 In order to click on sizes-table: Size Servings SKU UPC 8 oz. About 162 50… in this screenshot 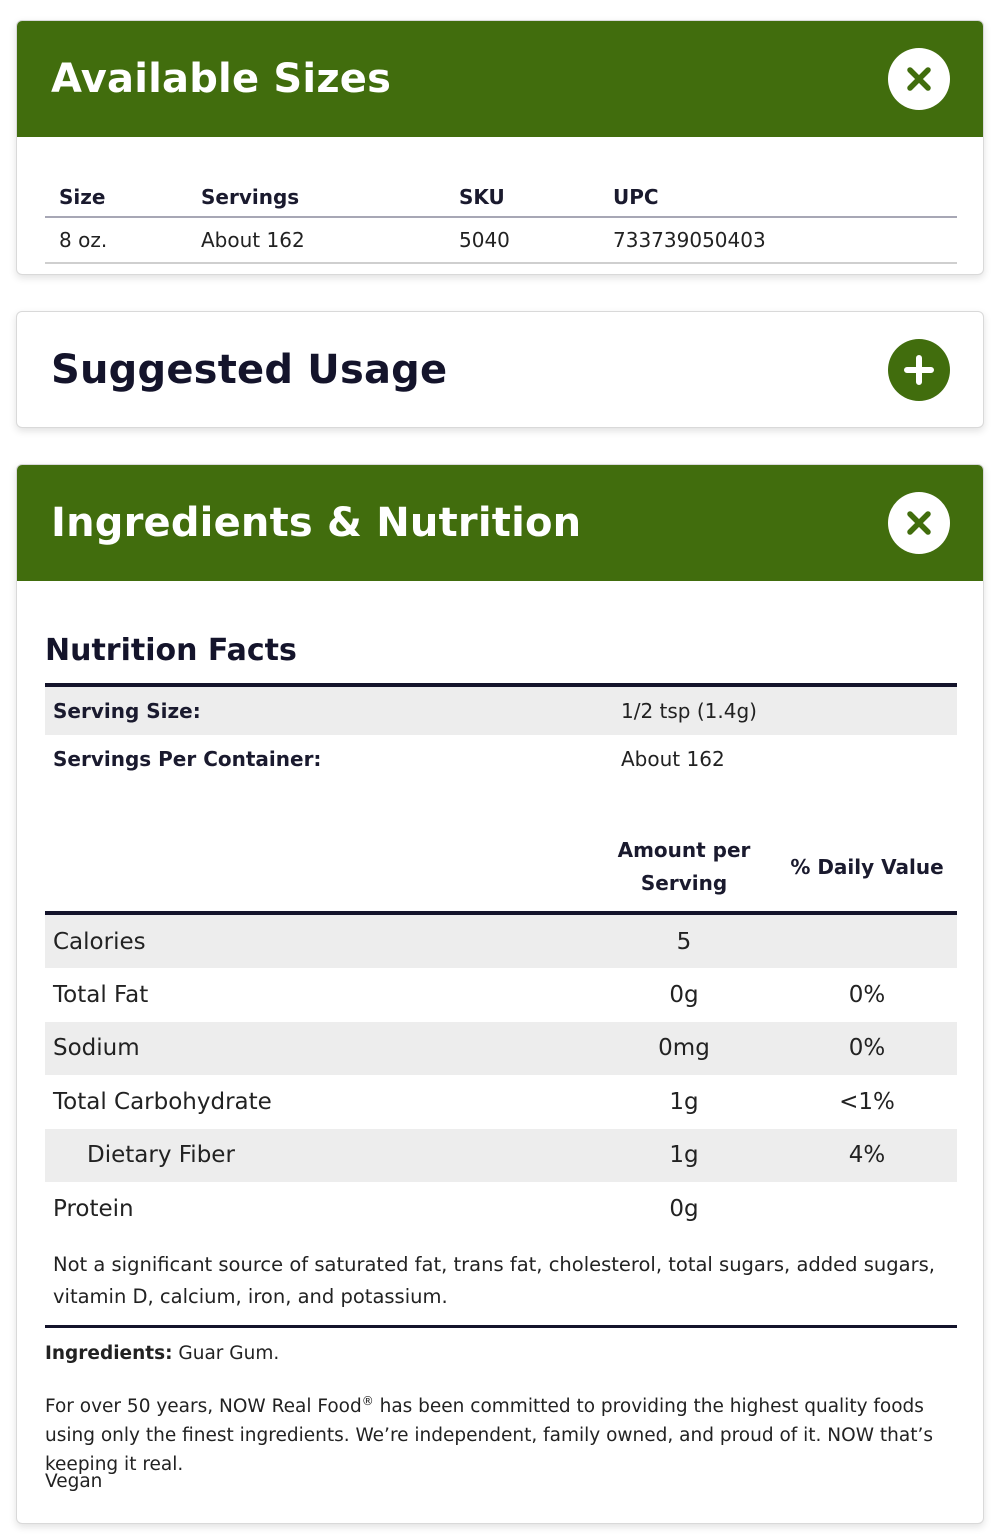, I will do `click(501, 217)`.